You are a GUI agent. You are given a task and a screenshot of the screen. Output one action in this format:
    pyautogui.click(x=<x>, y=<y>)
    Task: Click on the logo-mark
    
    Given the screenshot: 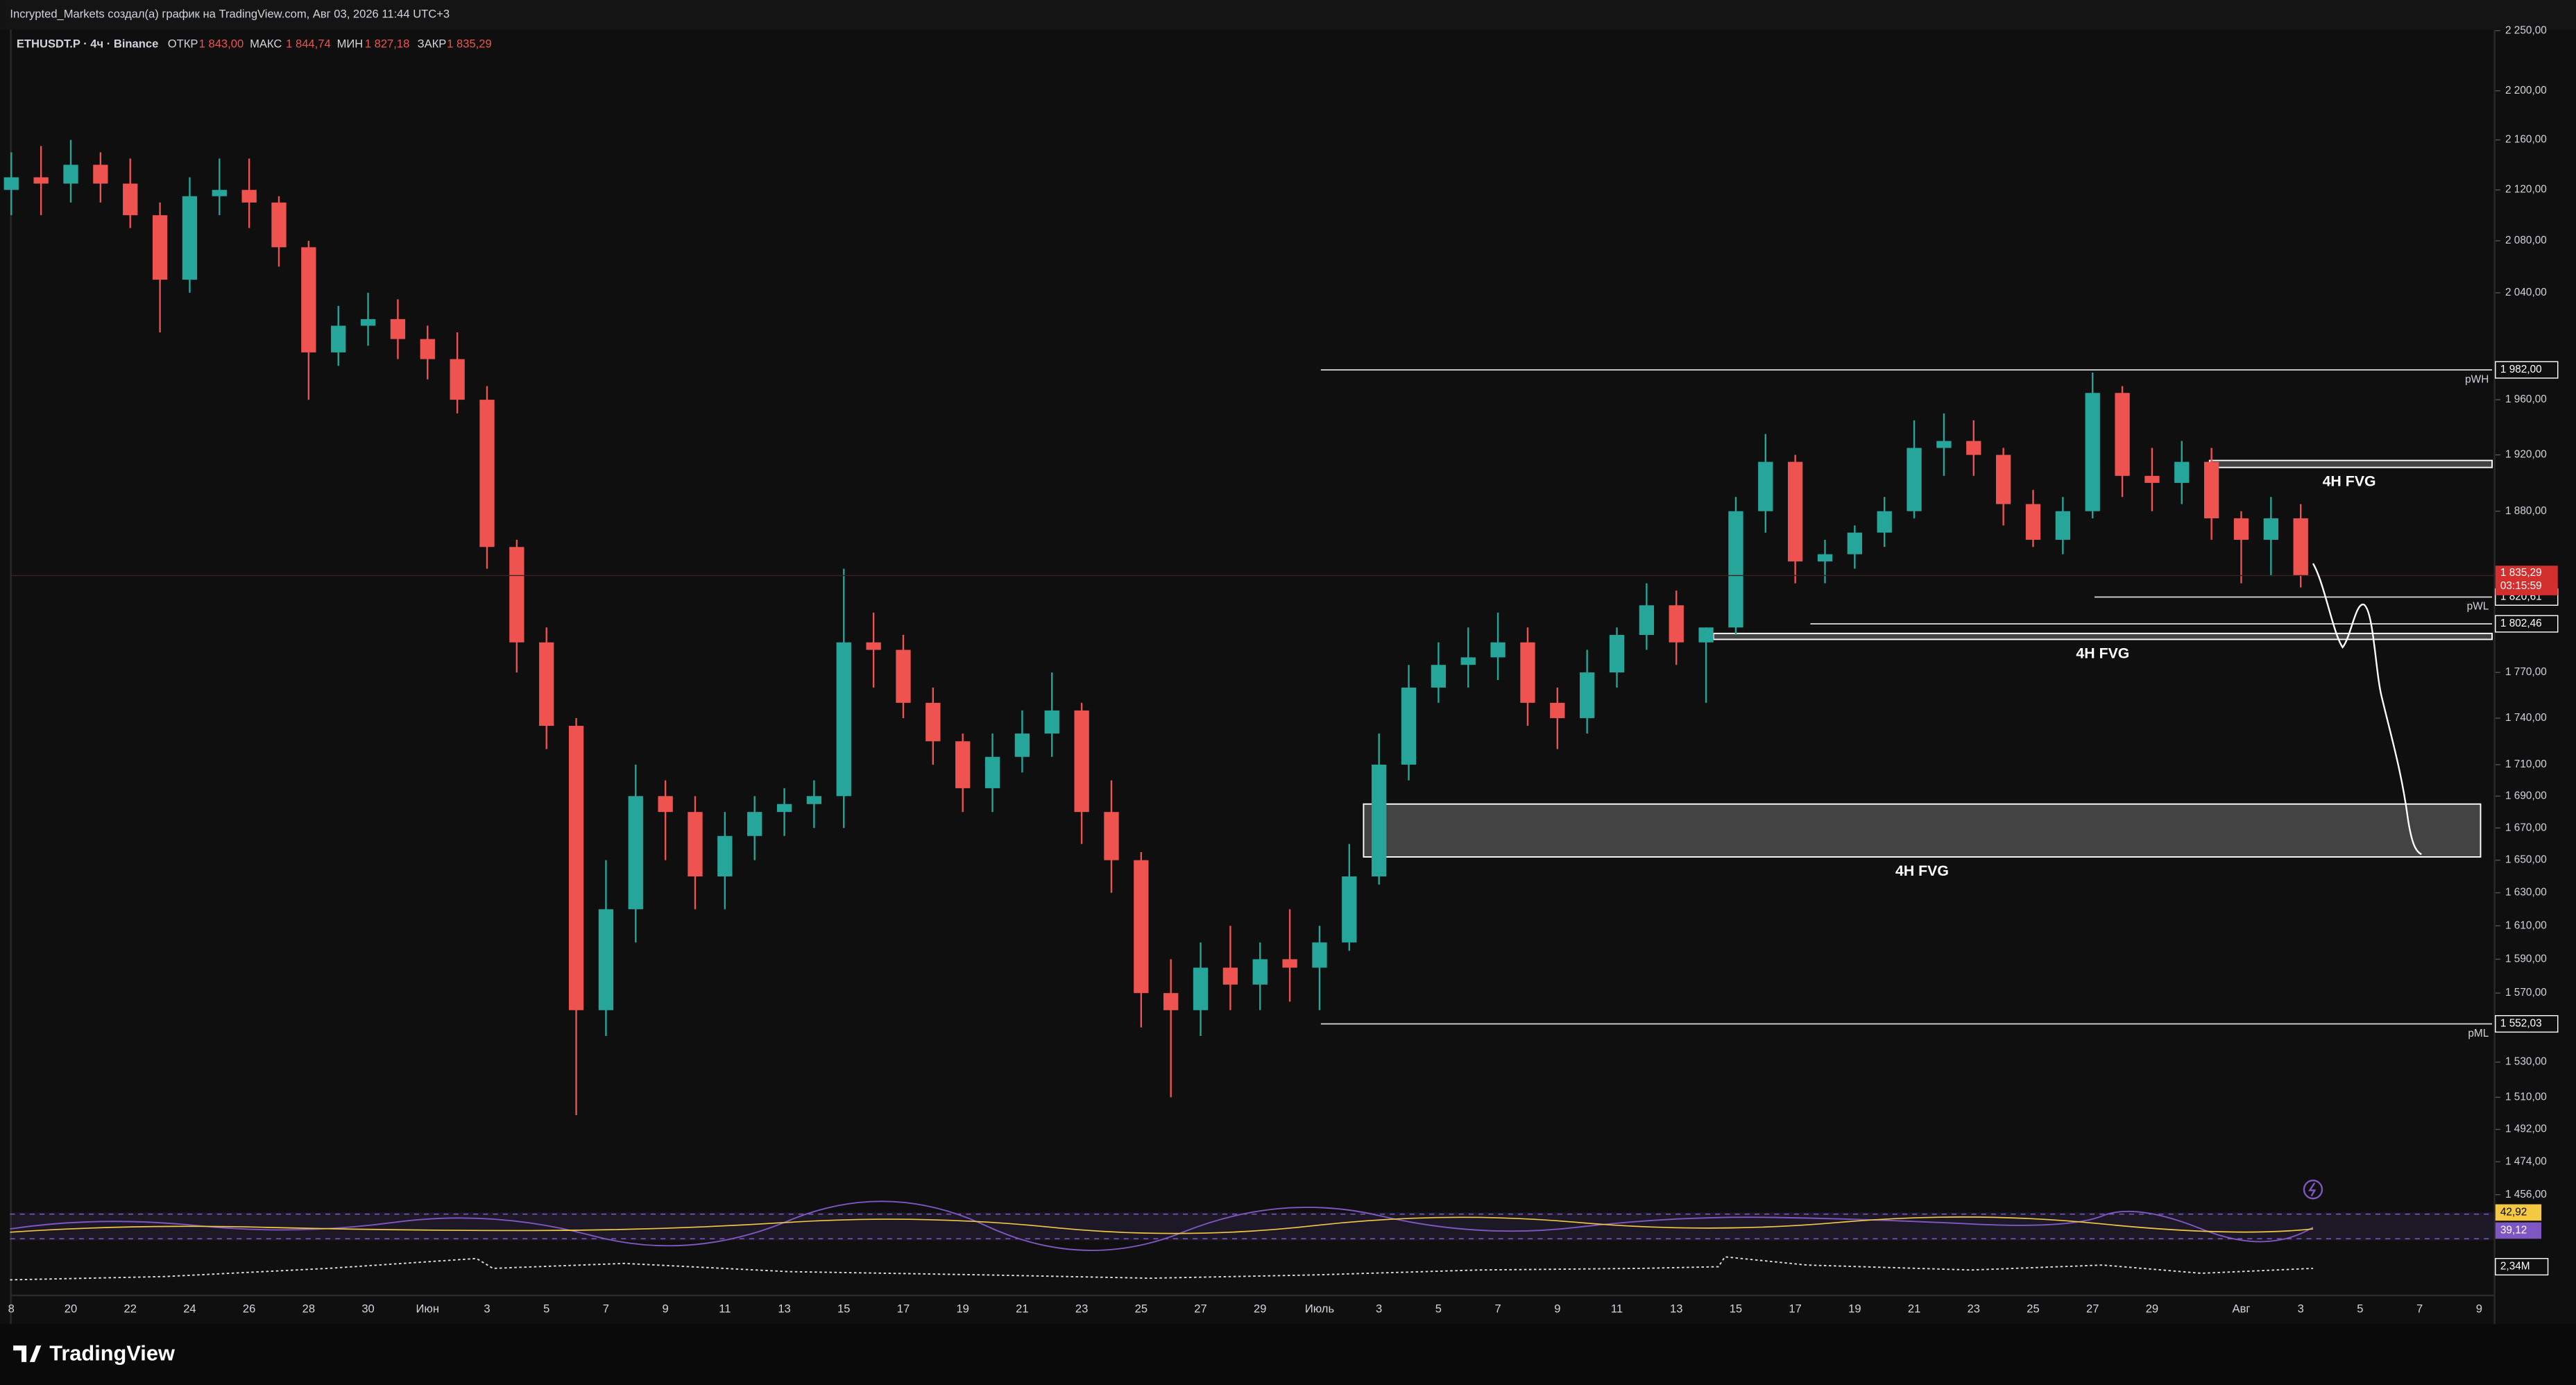 What is the action you would take?
    pyautogui.click(x=27, y=1354)
    